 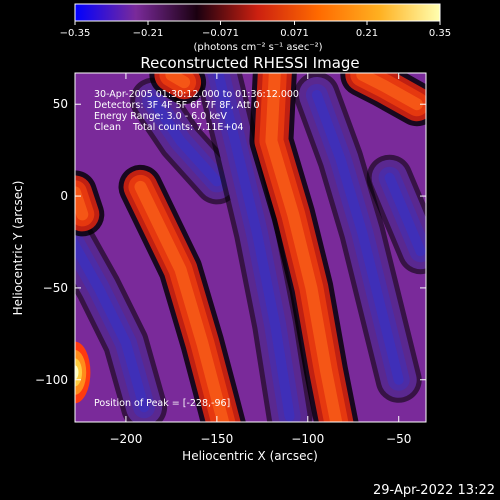 What do you see at coordinates (398, 439) in the screenshot?
I see `x-tick-label: −50` at bounding box center [398, 439].